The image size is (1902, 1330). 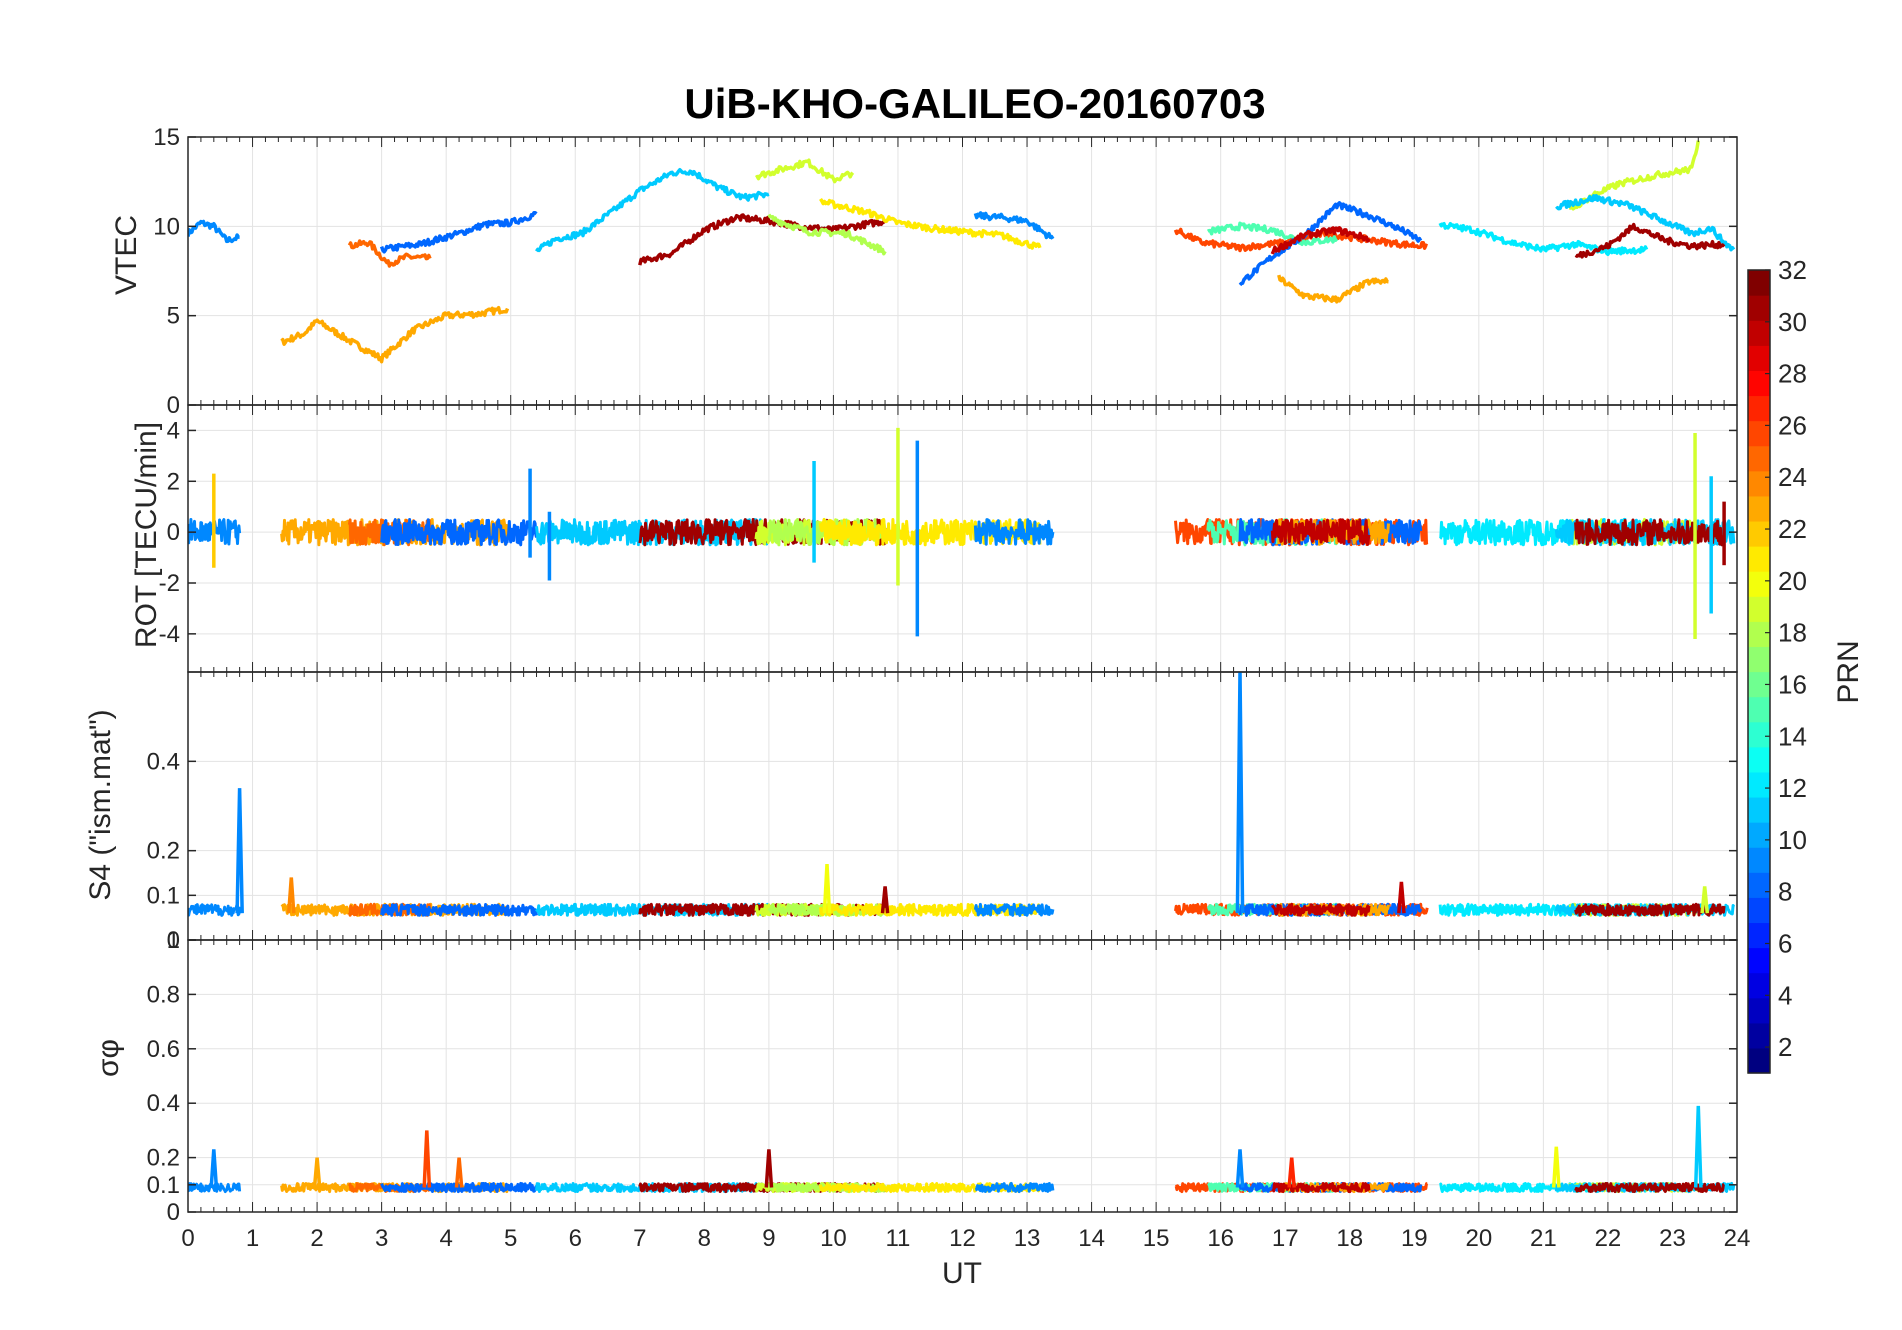 What do you see at coordinates (173, 940) in the screenshot?
I see `y-tick-label: 1` at bounding box center [173, 940].